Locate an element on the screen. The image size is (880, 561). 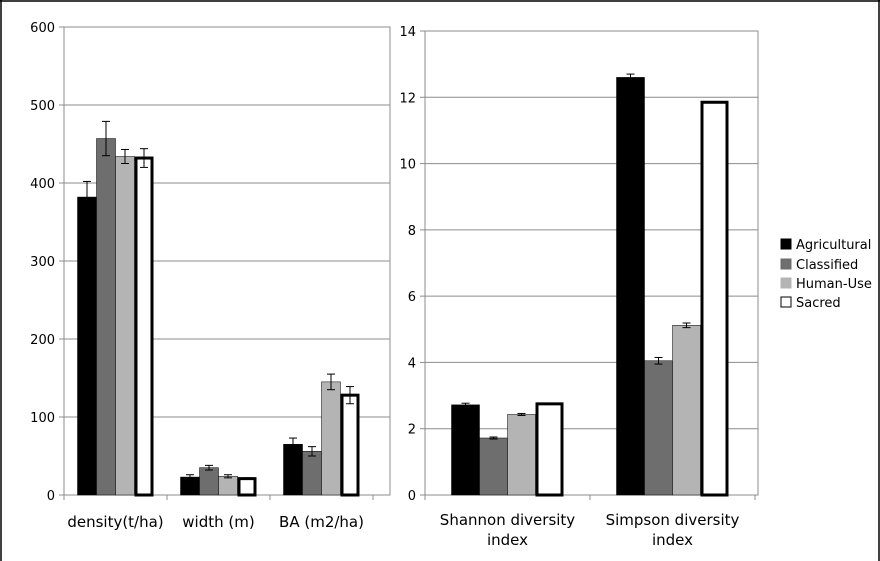
legend-label-classified: Classified is located at coordinates (827, 265).